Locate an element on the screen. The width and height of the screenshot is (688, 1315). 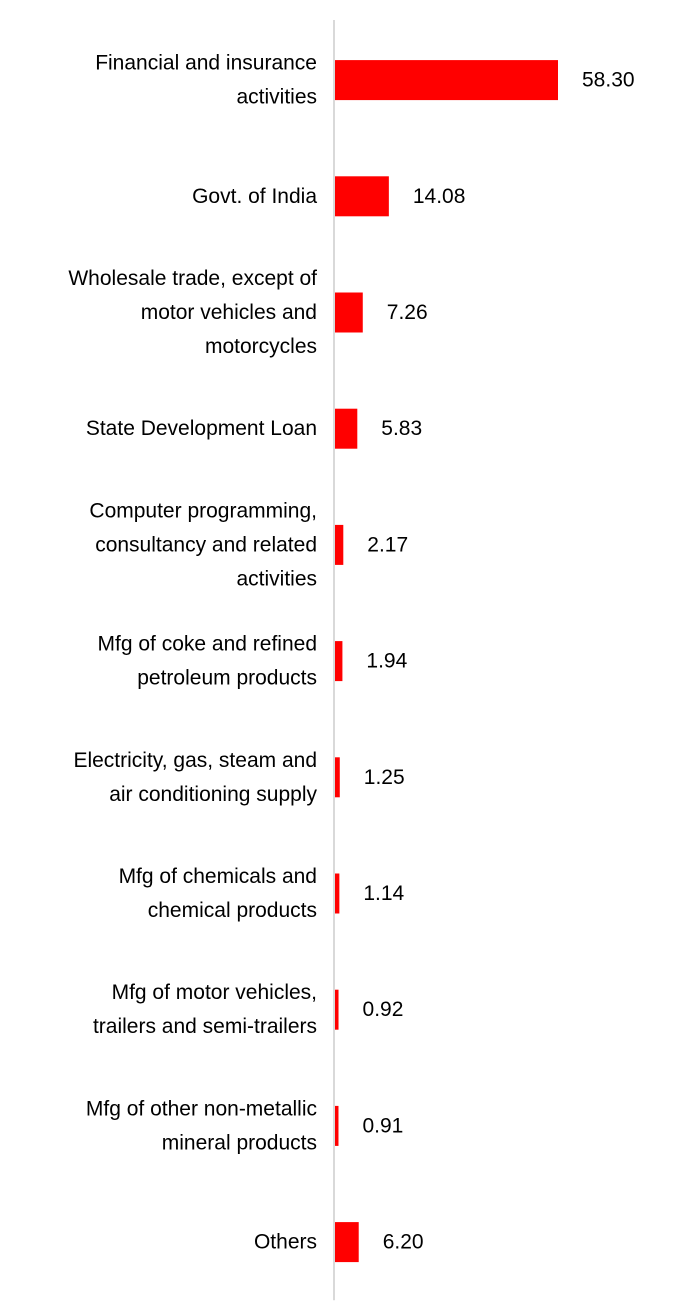
category-label-line: Mfg of motor vehicles, is located at coordinates (214, 992).